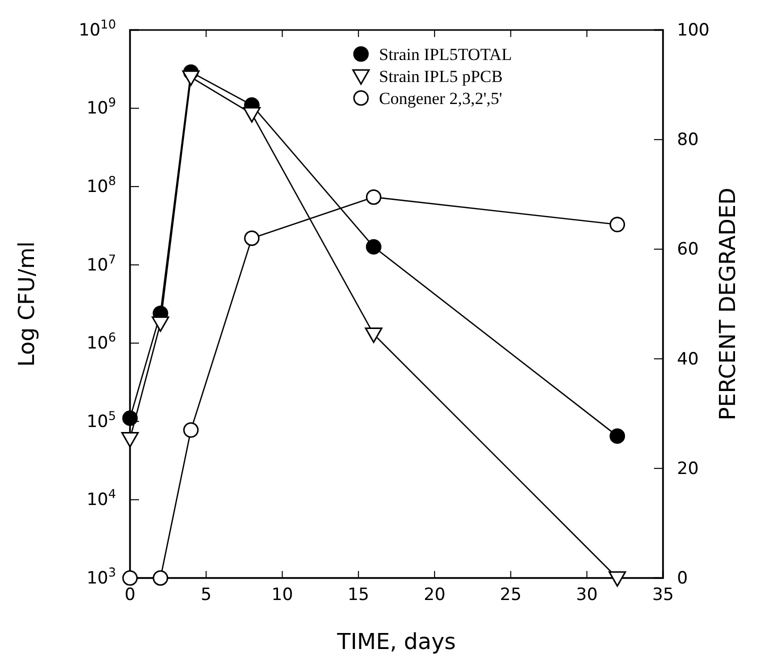 The height and width of the screenshot is (667, 757). What do you see at coordinates (97, 28) in the screenshot?
I see `y-tick-label: 10$^{10}$` at bounding box center [97, 28].